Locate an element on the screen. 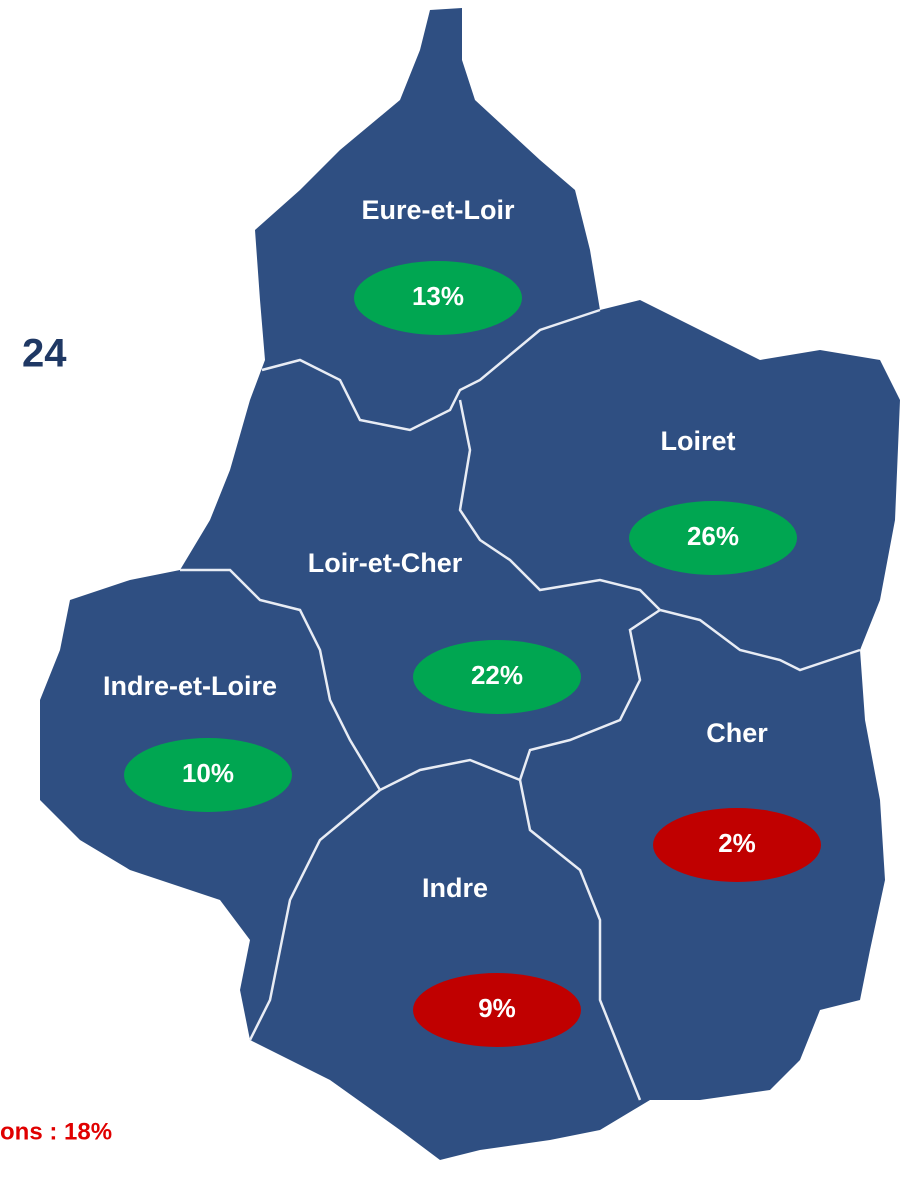  region-value: 26% is located at coordinates (713, 536).